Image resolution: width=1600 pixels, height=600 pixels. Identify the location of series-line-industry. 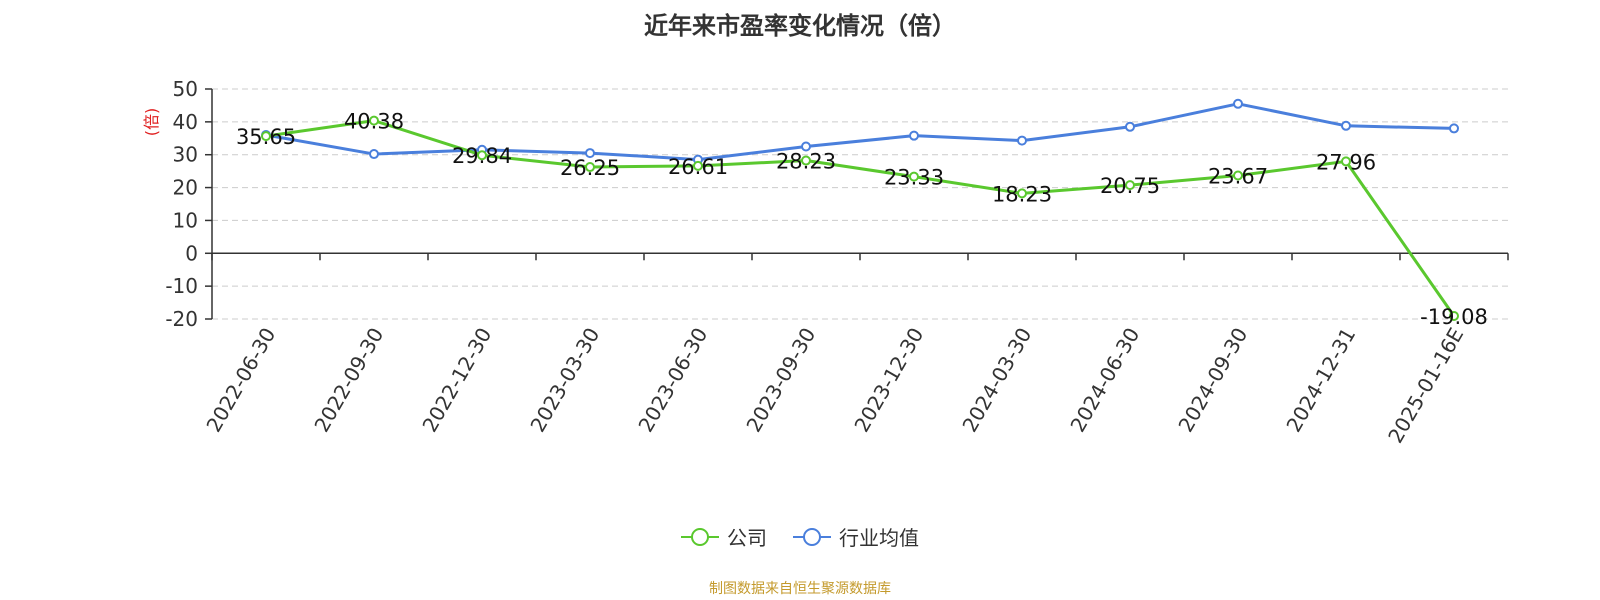
(860, 132).